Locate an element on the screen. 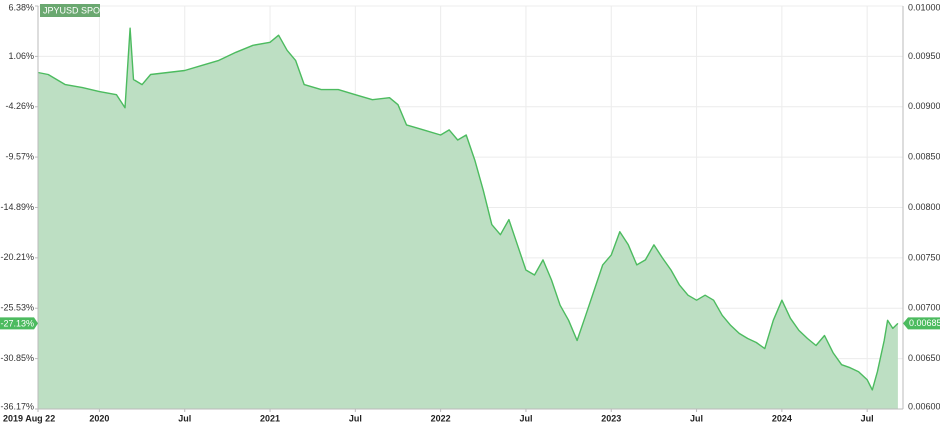 This screenshot has width=940, height=426. y-tick-label: 0.00650 is located at coordinates (924, 358).